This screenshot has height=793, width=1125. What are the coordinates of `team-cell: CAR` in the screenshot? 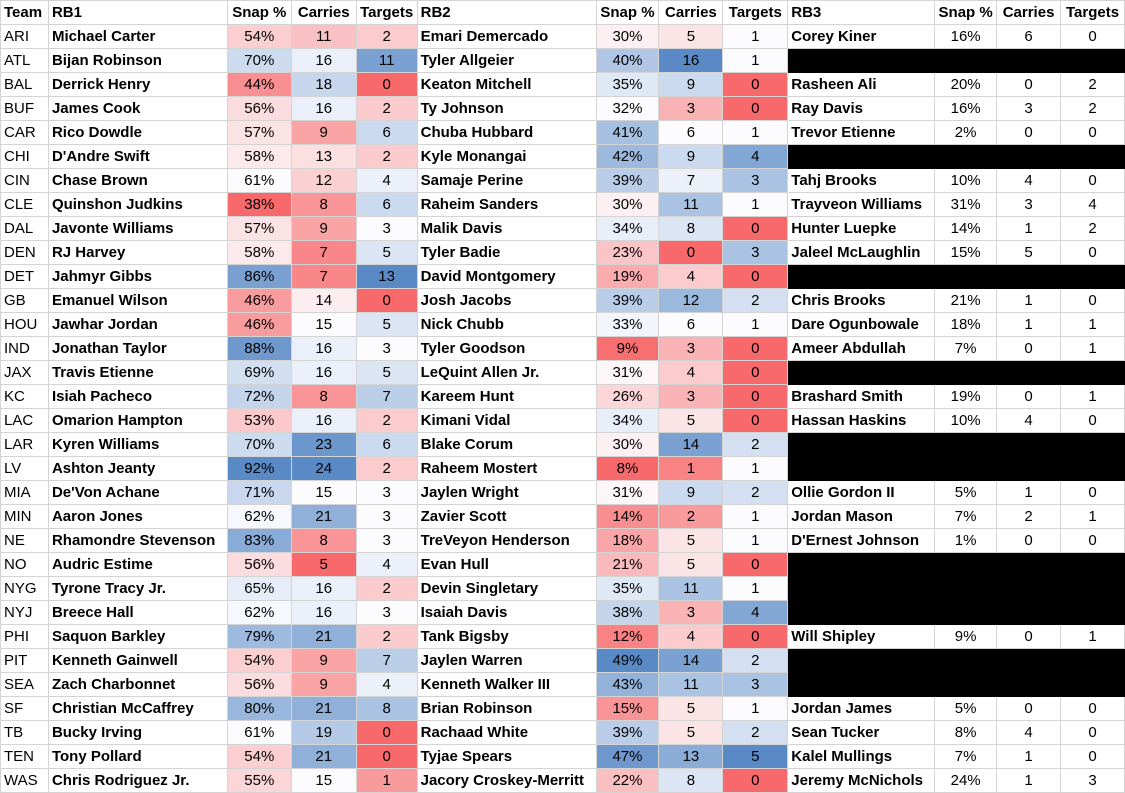 It's located at (24, 132).